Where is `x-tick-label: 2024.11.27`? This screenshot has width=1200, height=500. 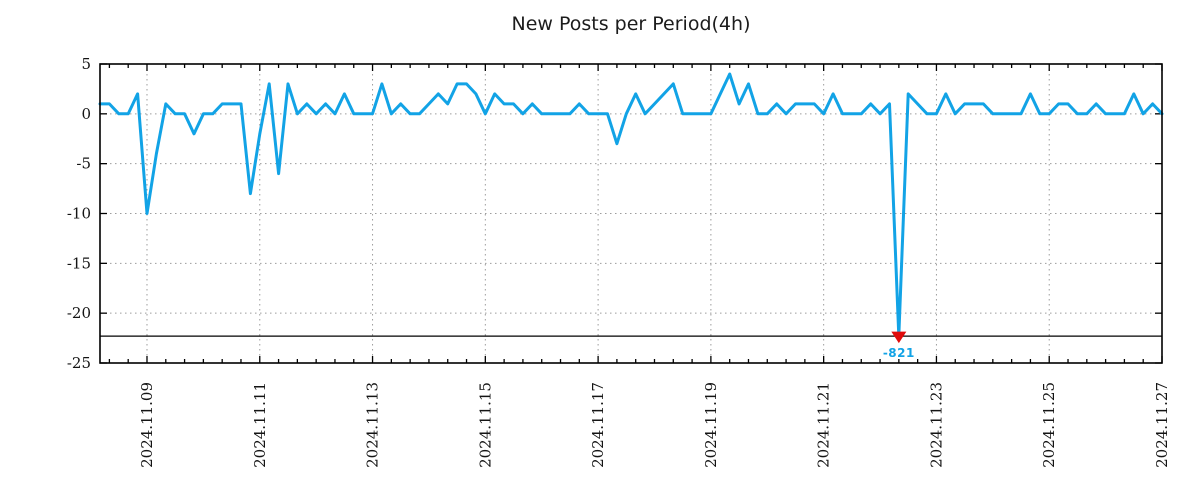
x-tick-label: 2024.11.27 is located at coordinates (1162, 425).